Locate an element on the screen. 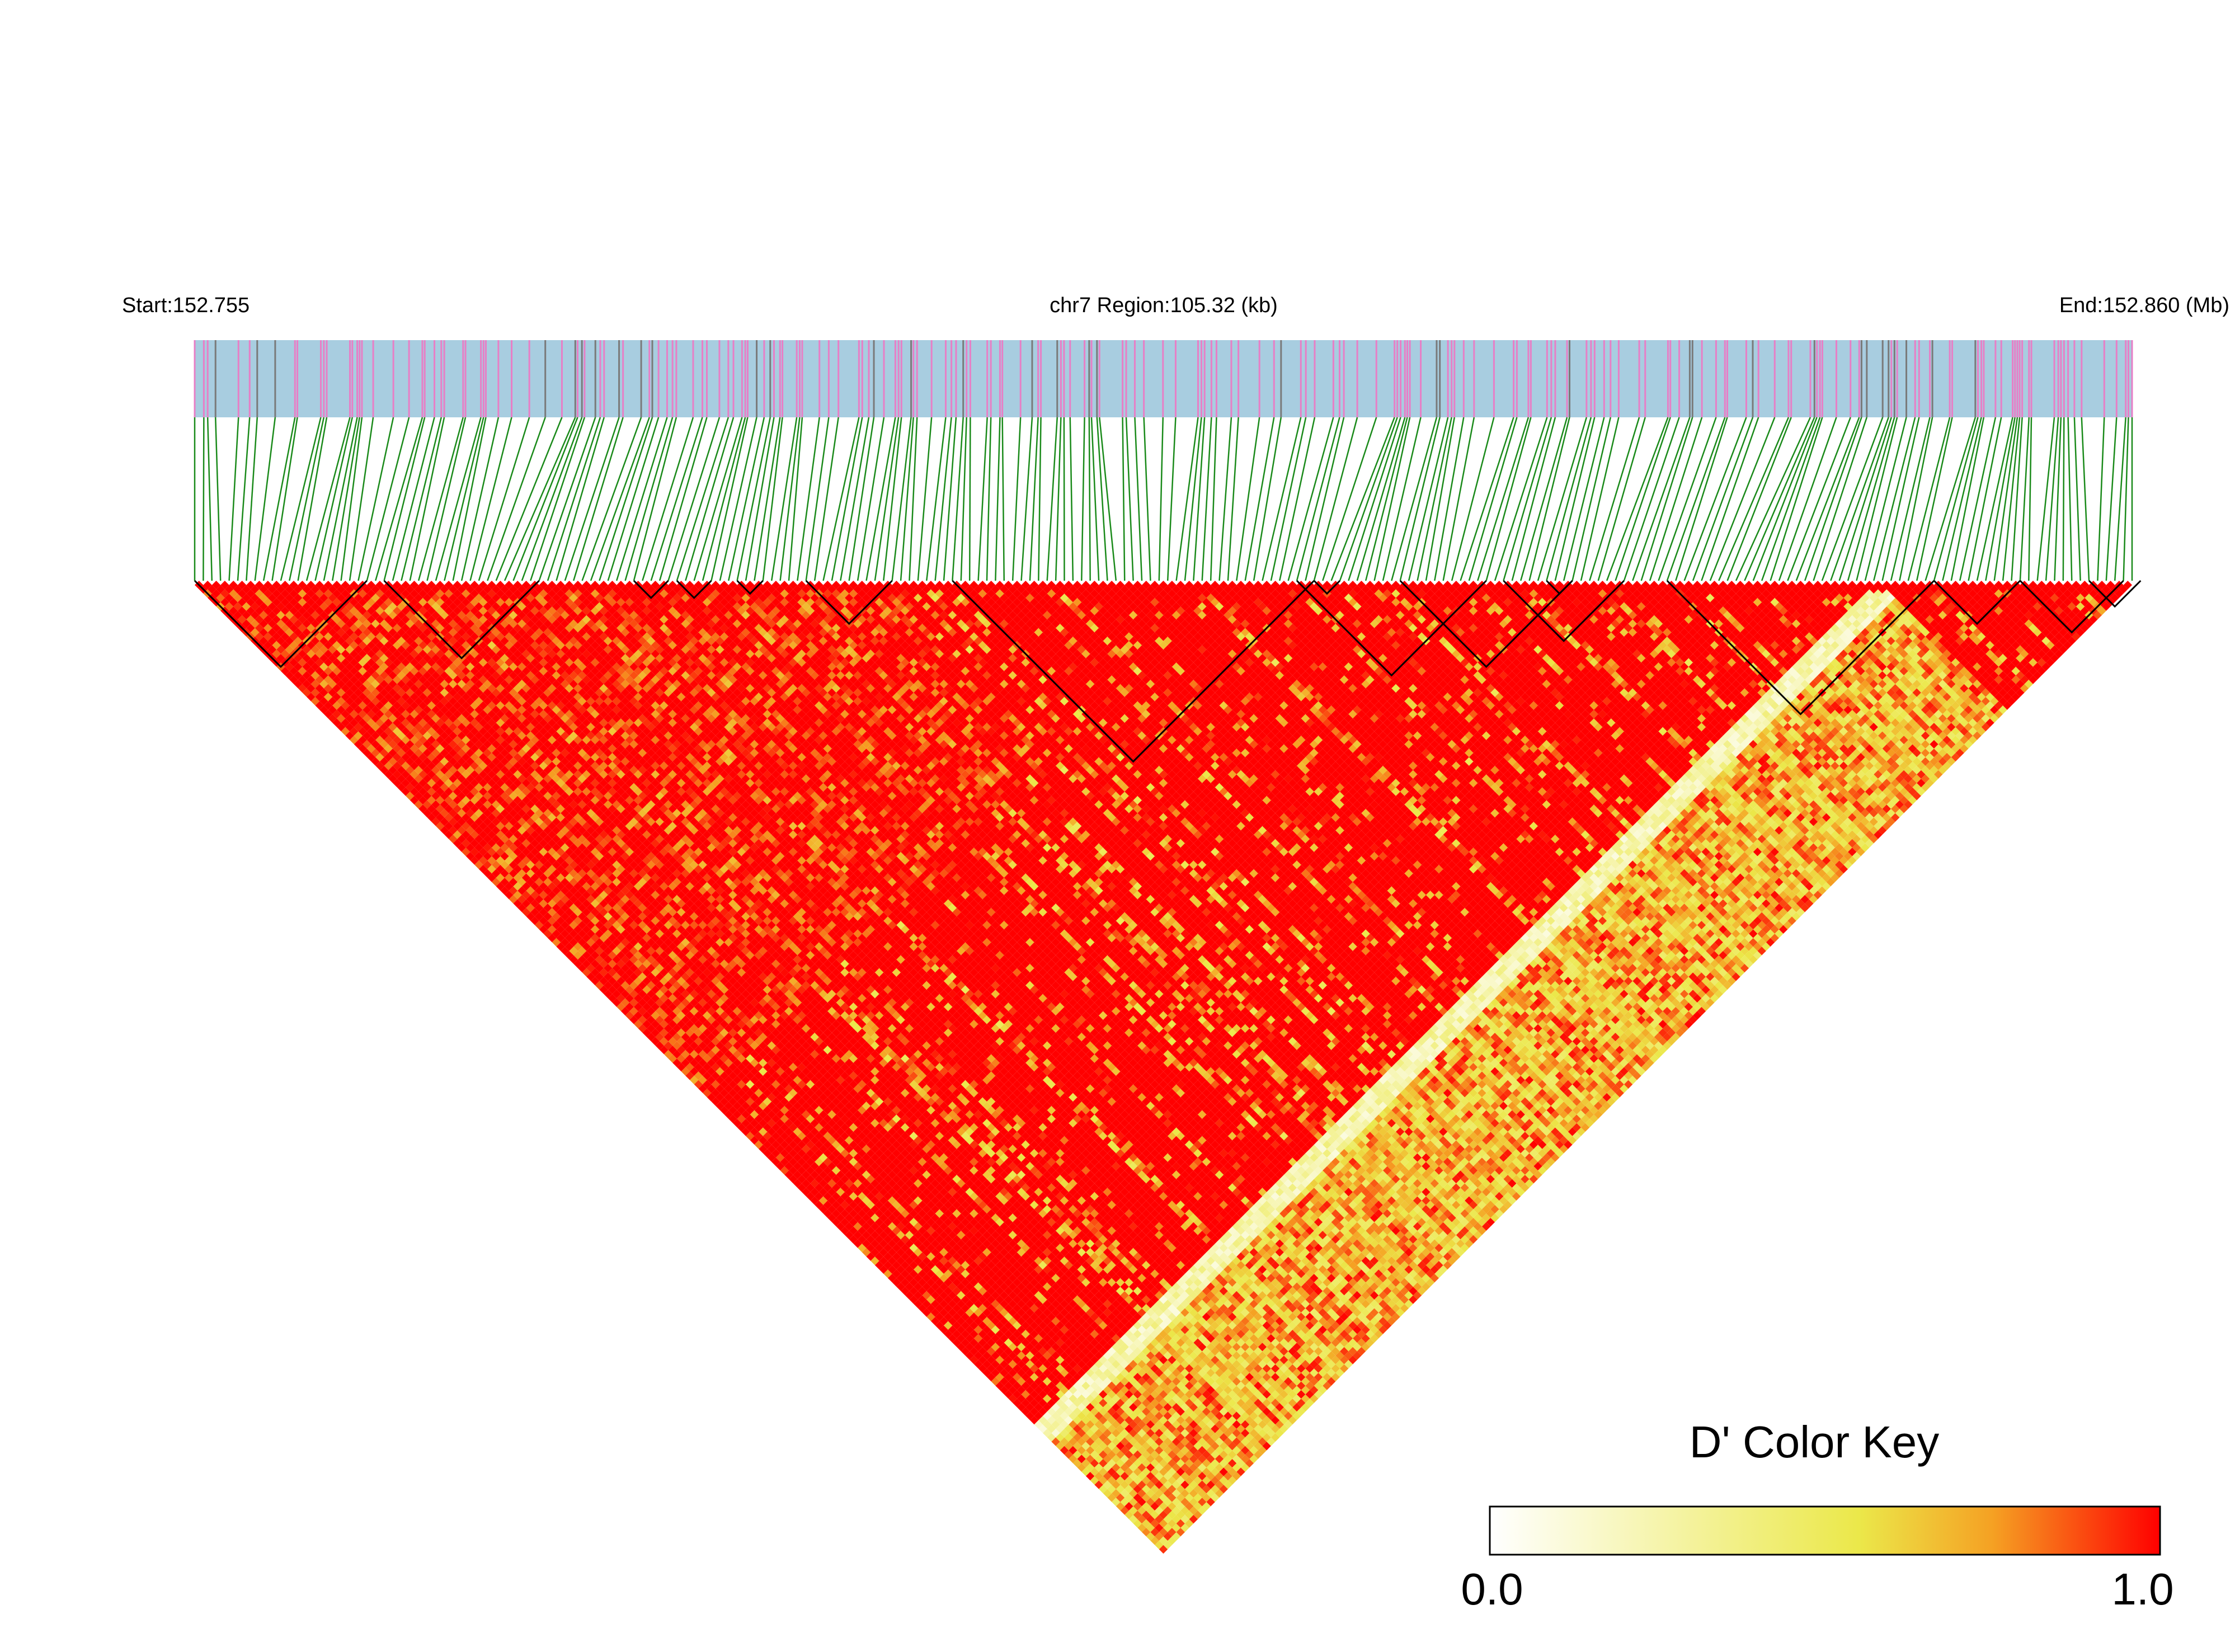 The image size is (2235, 1652). start-label: Start:152.755 is located at coordinates (186, 306).